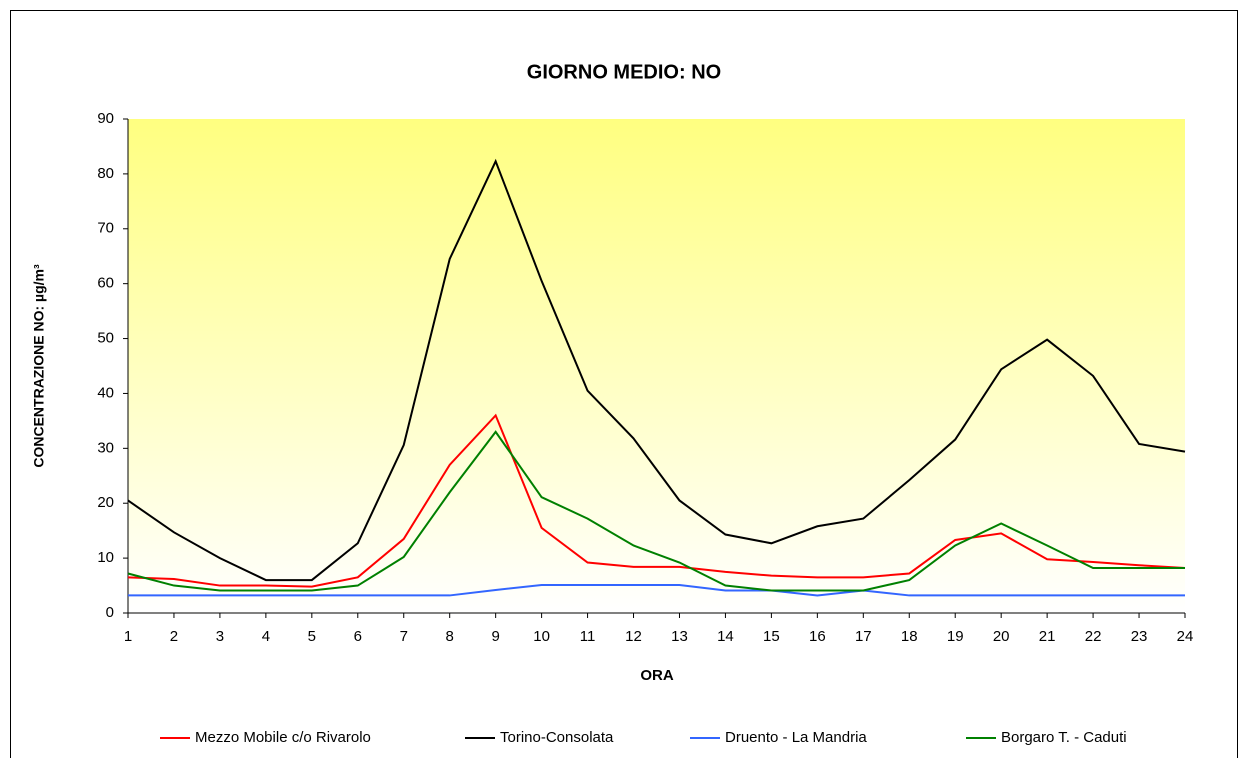 This screenshot has width=1239, height=758. What do you see at coordinates (495, 636) in the screenshot?
I see `x-tick-label: 9` at bounding box center [495, 636].